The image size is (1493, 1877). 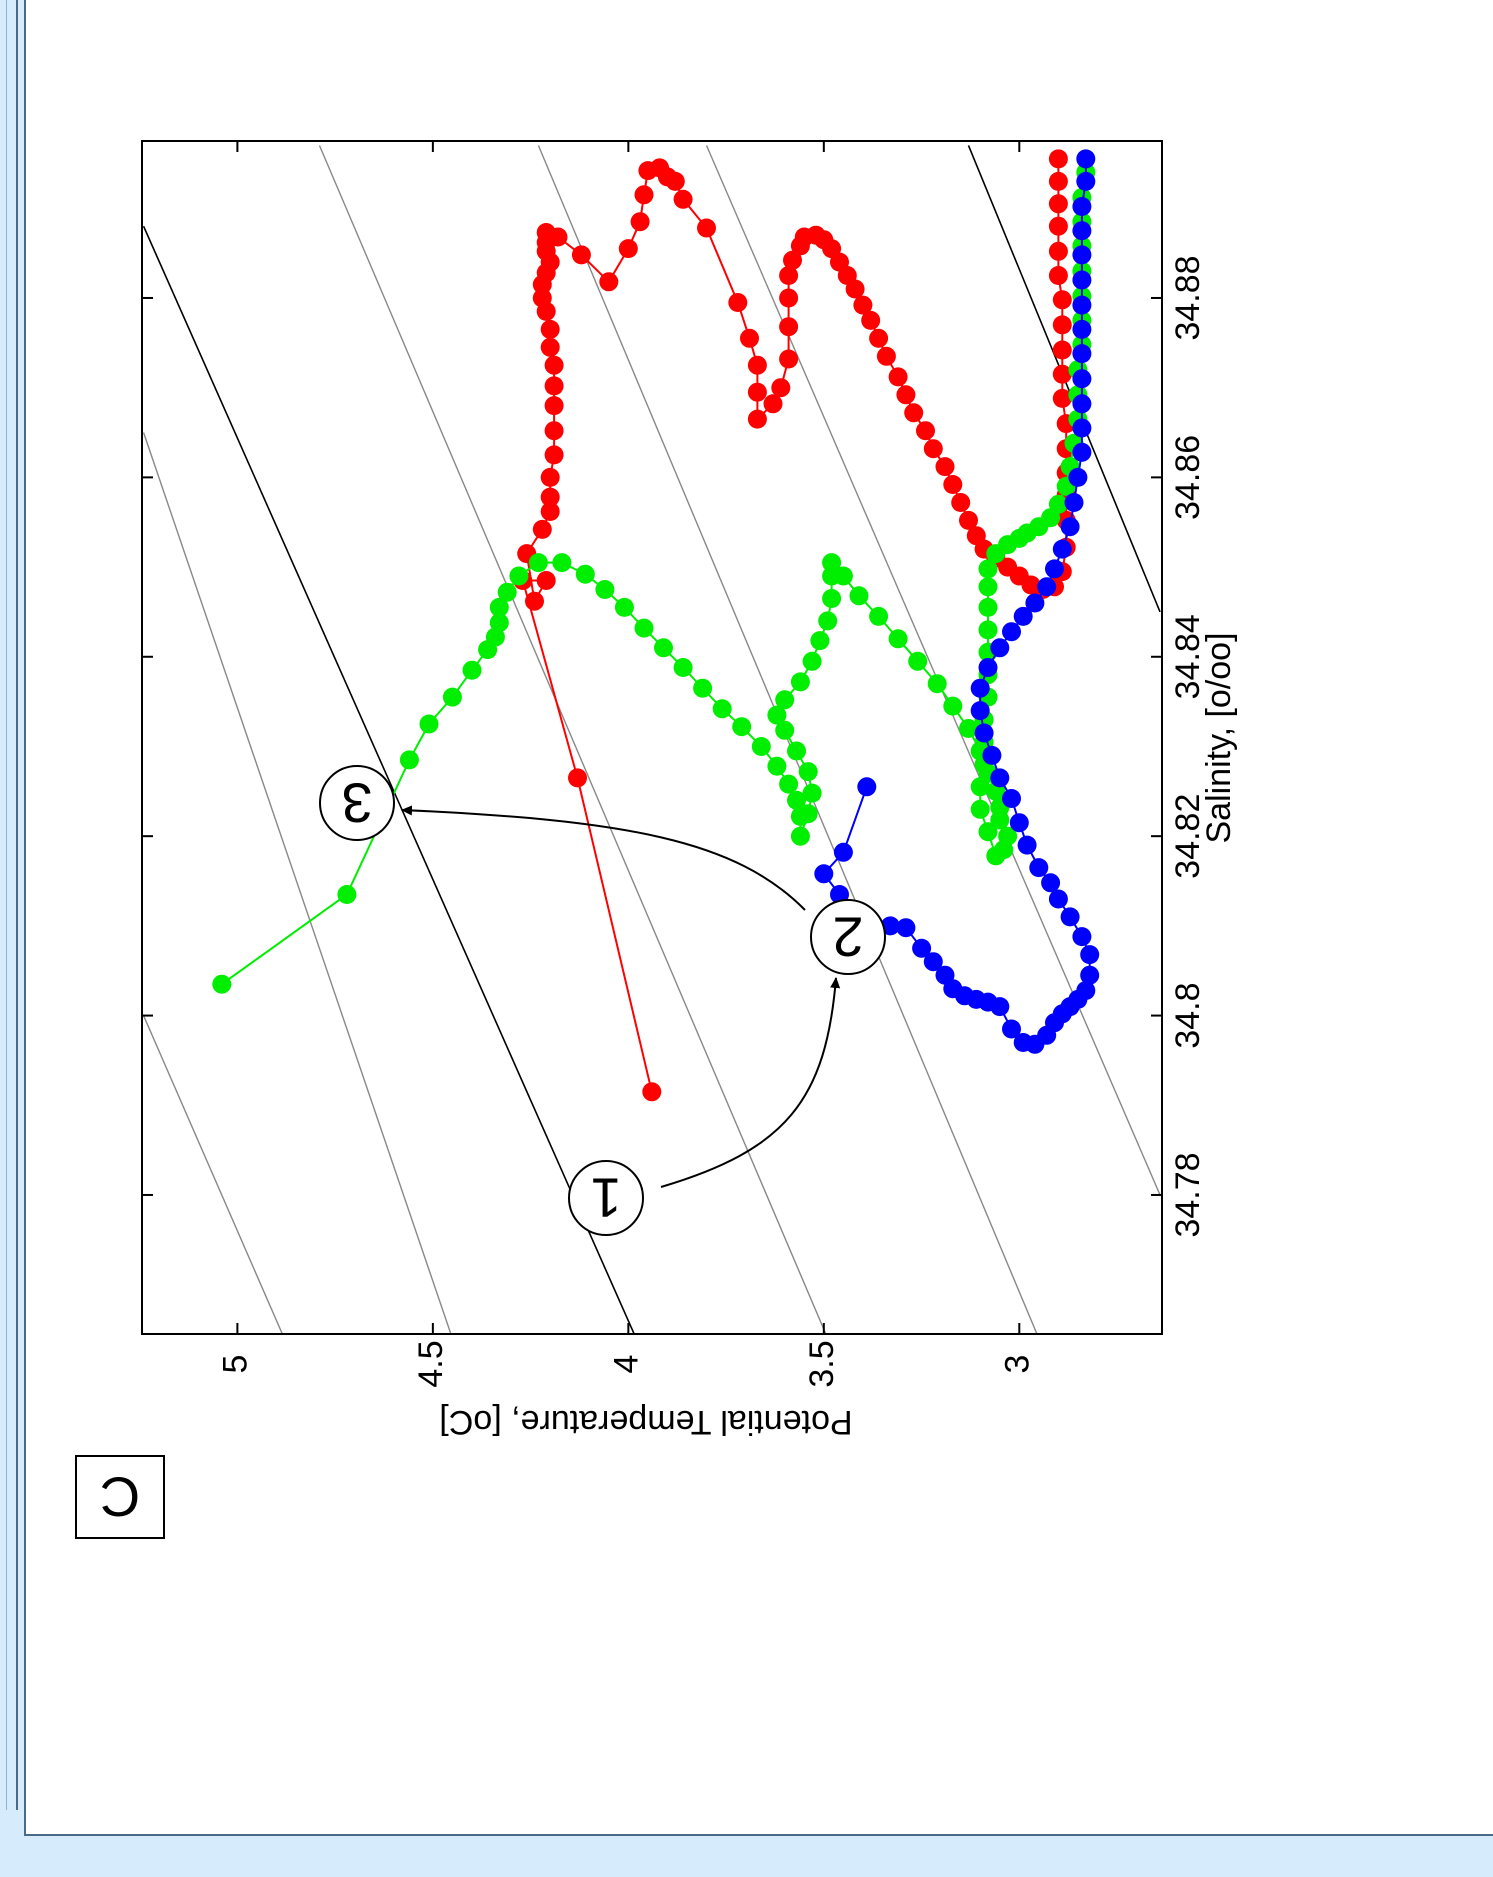 I want to click on left-border-strip, so click(x=12, y=938).